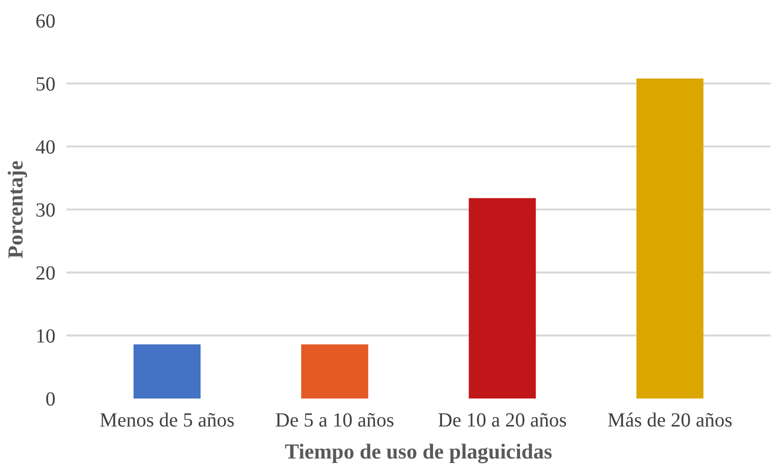  I want to click on x-tick-label: De 5 a 10 años, so click(334, 421).